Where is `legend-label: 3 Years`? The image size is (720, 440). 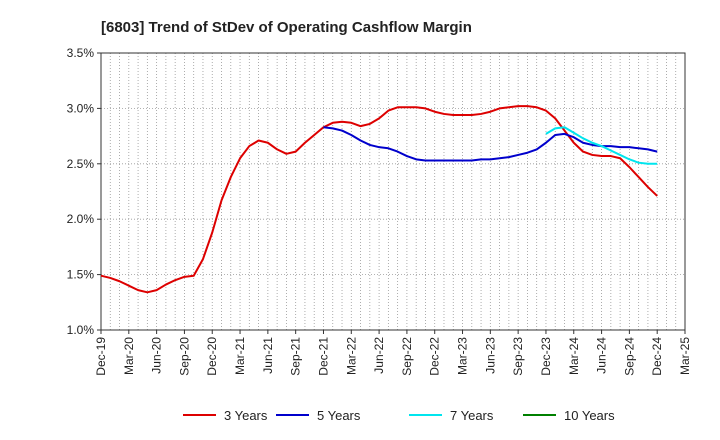
legend-label: 3 Years is located at coordinates (246, 415).